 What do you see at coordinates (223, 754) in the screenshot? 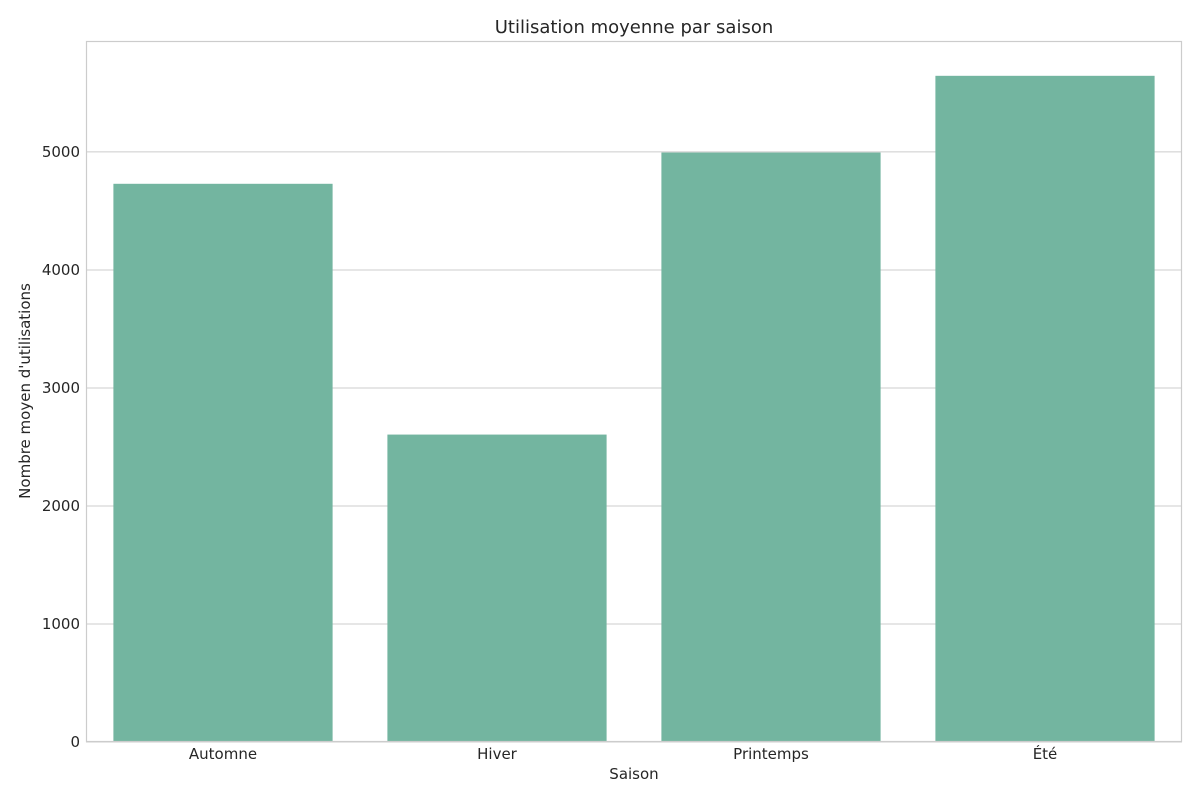
I see `x-tick-label: Automne` at bounding box center [223, 754].